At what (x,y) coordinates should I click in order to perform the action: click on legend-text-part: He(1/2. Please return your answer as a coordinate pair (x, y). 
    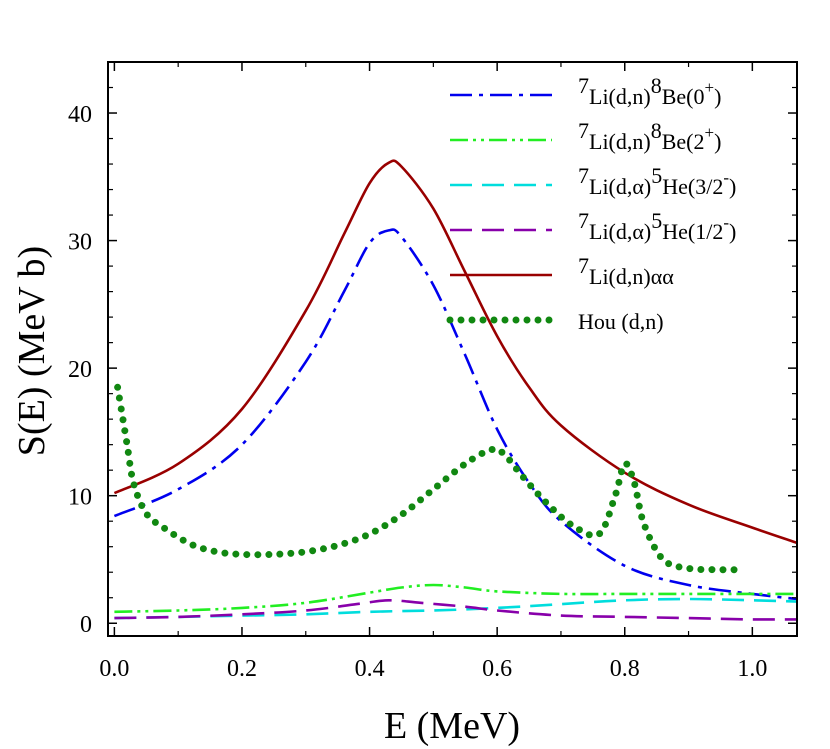
    Looking at the image, I should click on (692, 231).